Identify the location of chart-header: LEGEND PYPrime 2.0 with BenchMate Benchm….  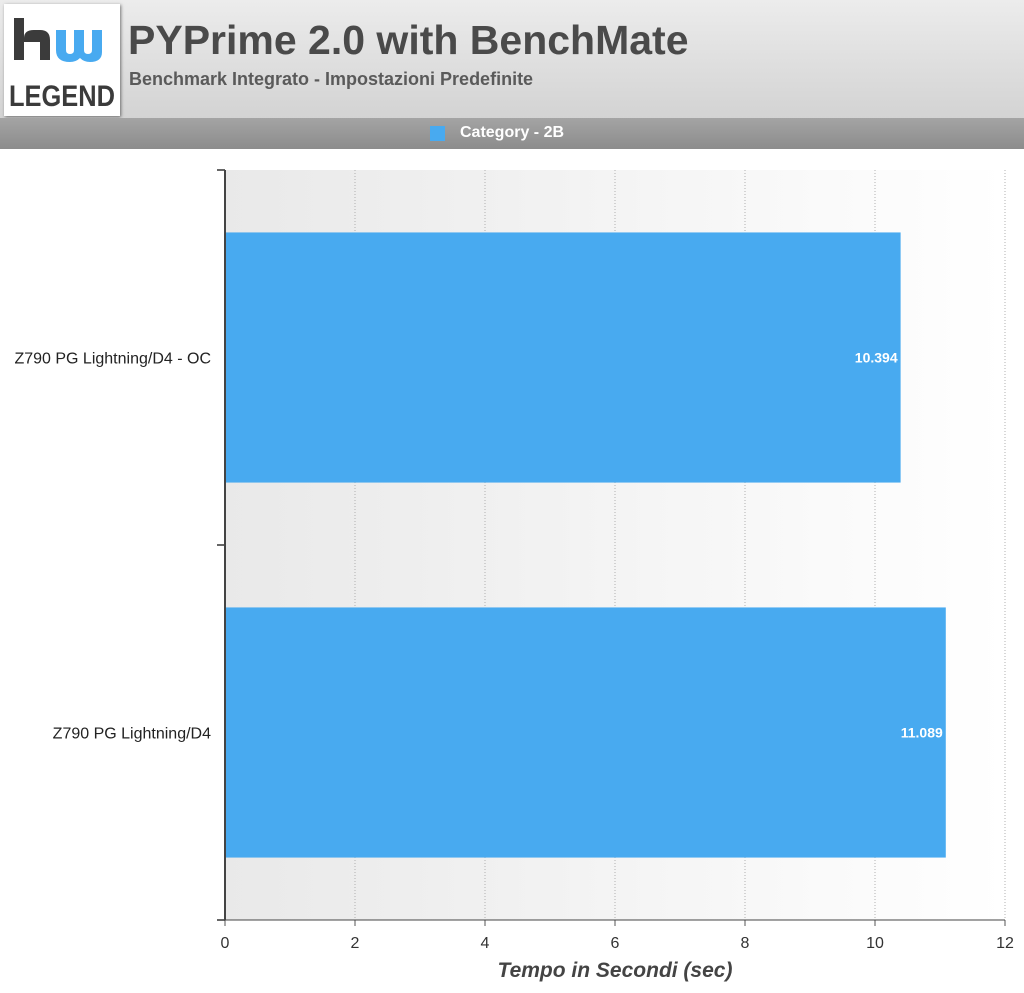
(512, 59).